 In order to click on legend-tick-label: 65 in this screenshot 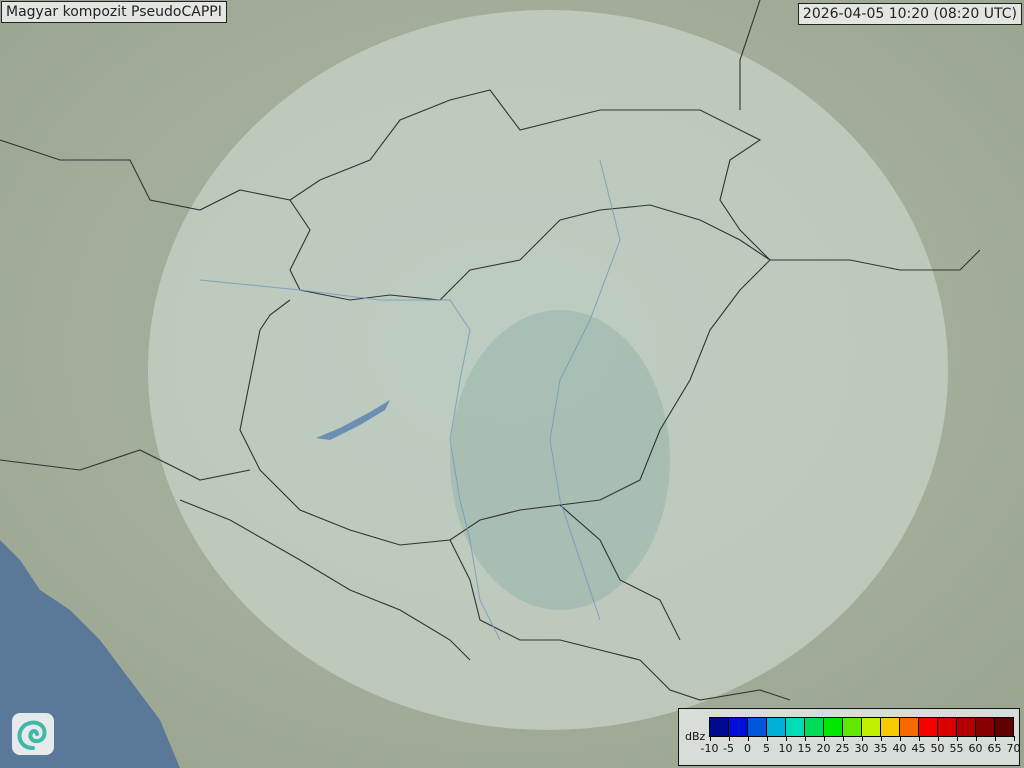, I will do `click(994, 748)`.